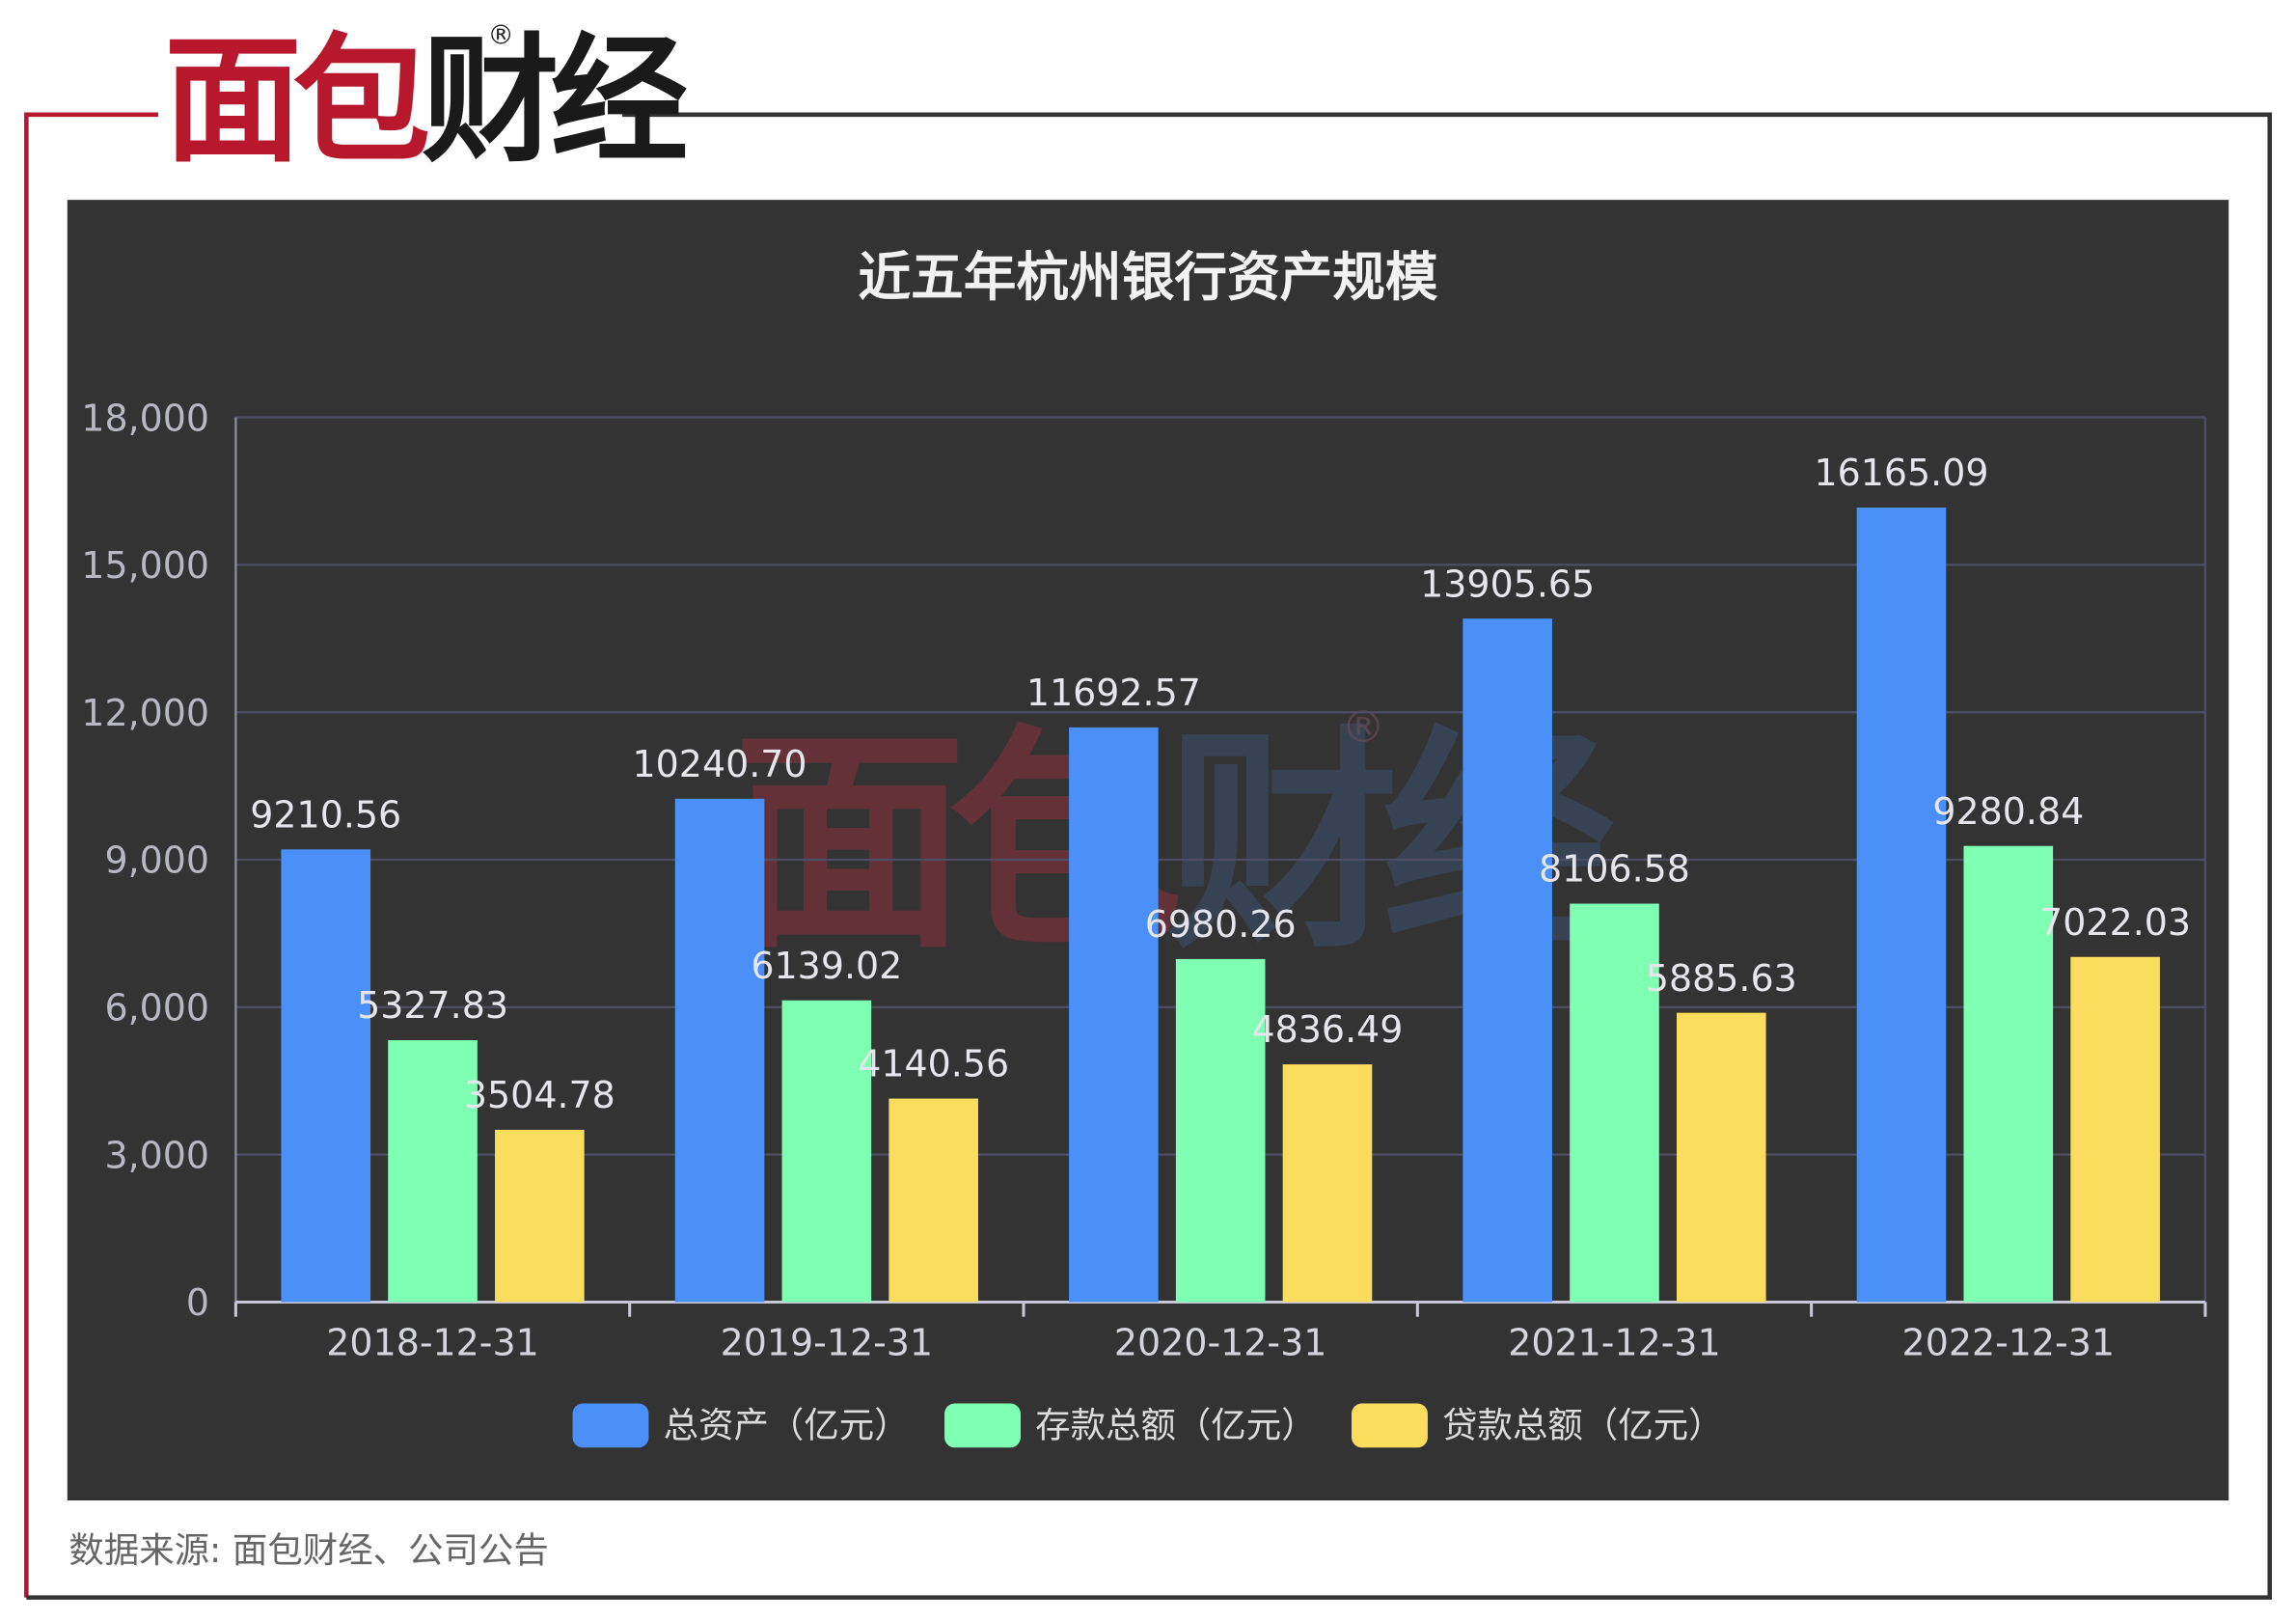 This screenshot has height=1621, width=2296. What do you see at coordinates (1148, 279) in the screenshot?
I see `chart-title: 近五年杭州银行资产规模` at bounding box center [1148, 279].